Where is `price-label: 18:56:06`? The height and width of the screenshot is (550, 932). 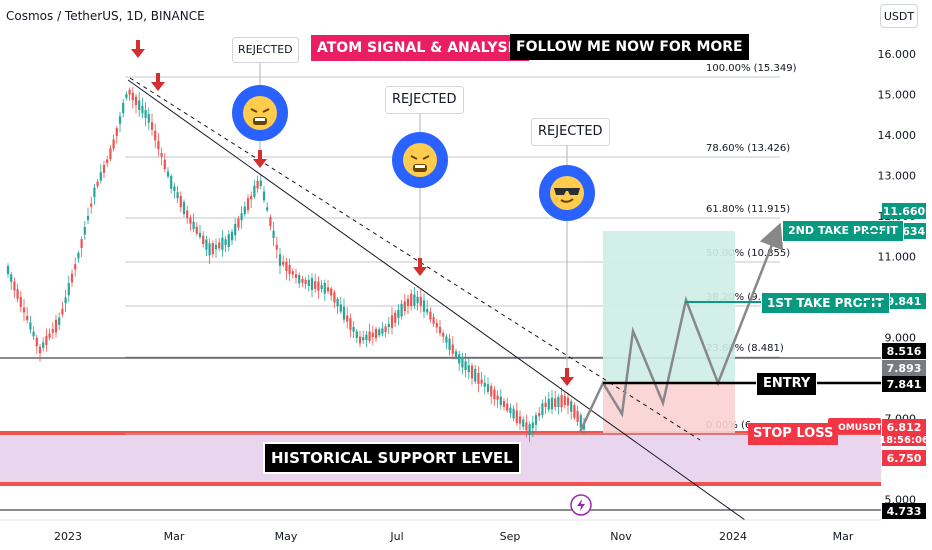
price-label: 18:56:06 is located at coordinates (904, 439).